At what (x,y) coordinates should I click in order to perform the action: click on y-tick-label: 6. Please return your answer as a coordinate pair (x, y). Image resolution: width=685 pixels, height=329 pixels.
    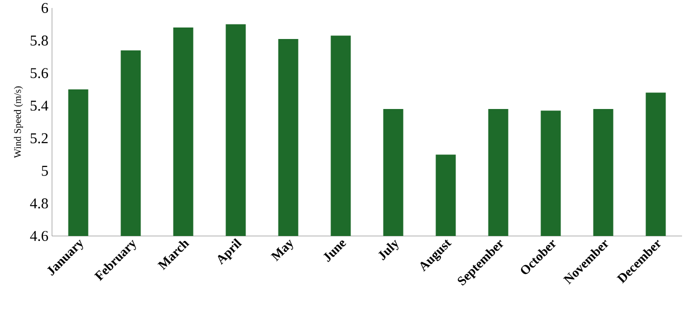
    Looking at the image, I should click on (45, 8).